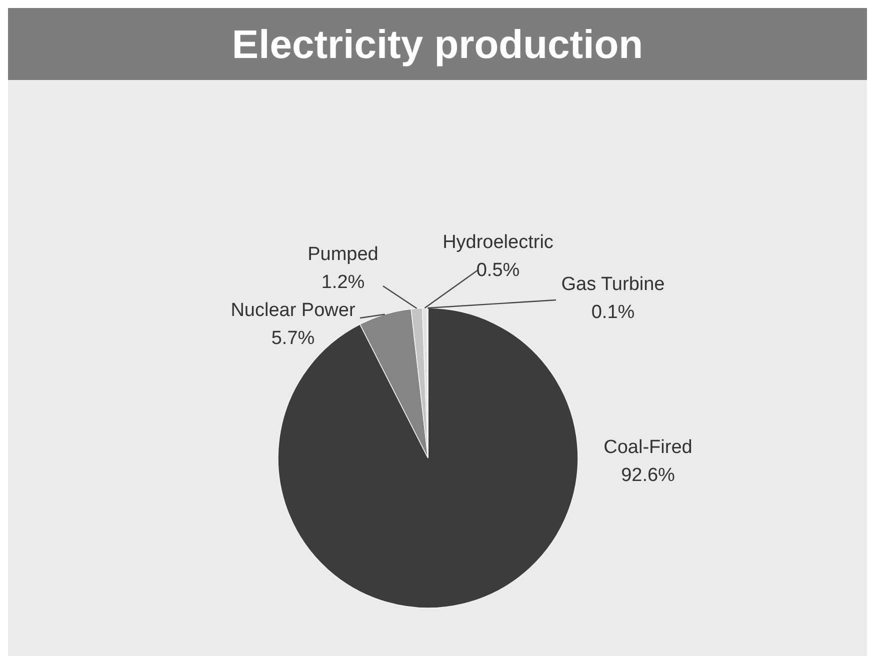  Describe the element at coordinates (293, 338) in the screenshot. I see `data-label: 5.7%` at that location.